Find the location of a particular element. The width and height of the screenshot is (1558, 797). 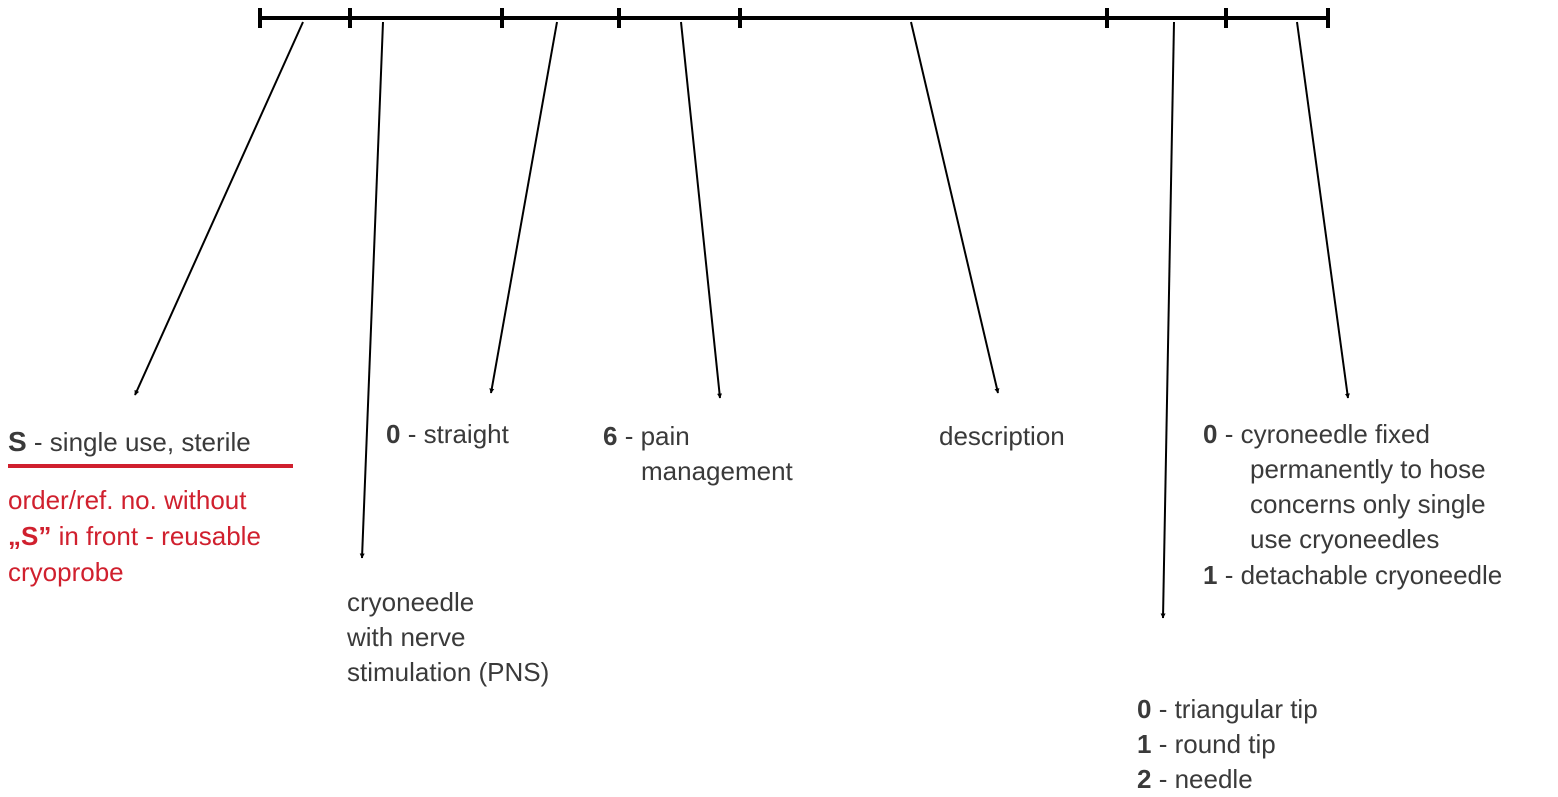

label: description is located at coordinates (1002, 436).